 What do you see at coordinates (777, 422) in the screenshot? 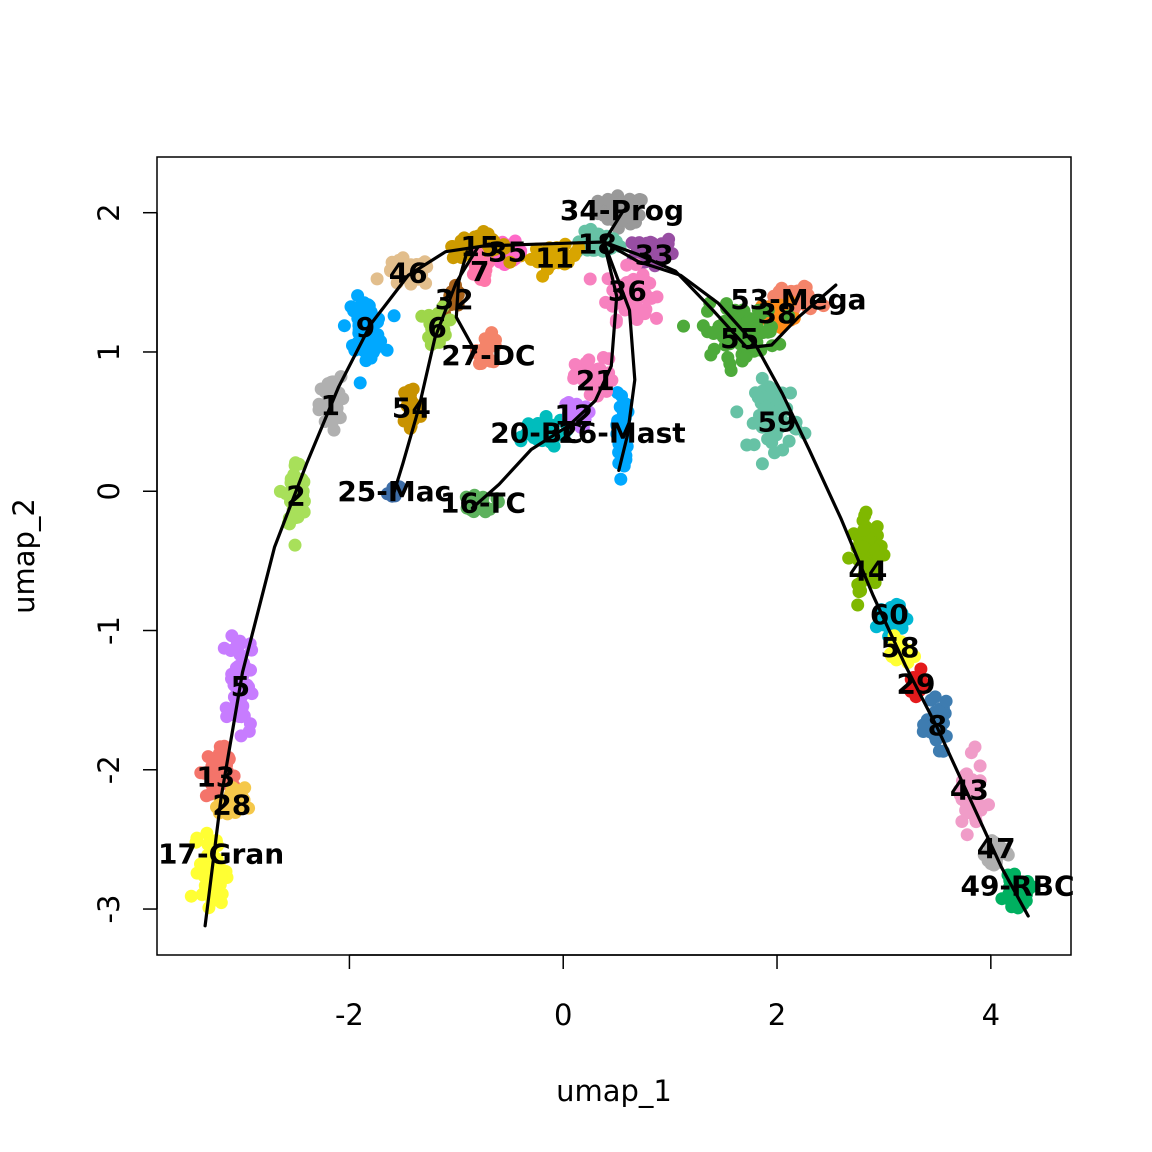
I see `cluster-label: 59` at bounding box center [777, 422].